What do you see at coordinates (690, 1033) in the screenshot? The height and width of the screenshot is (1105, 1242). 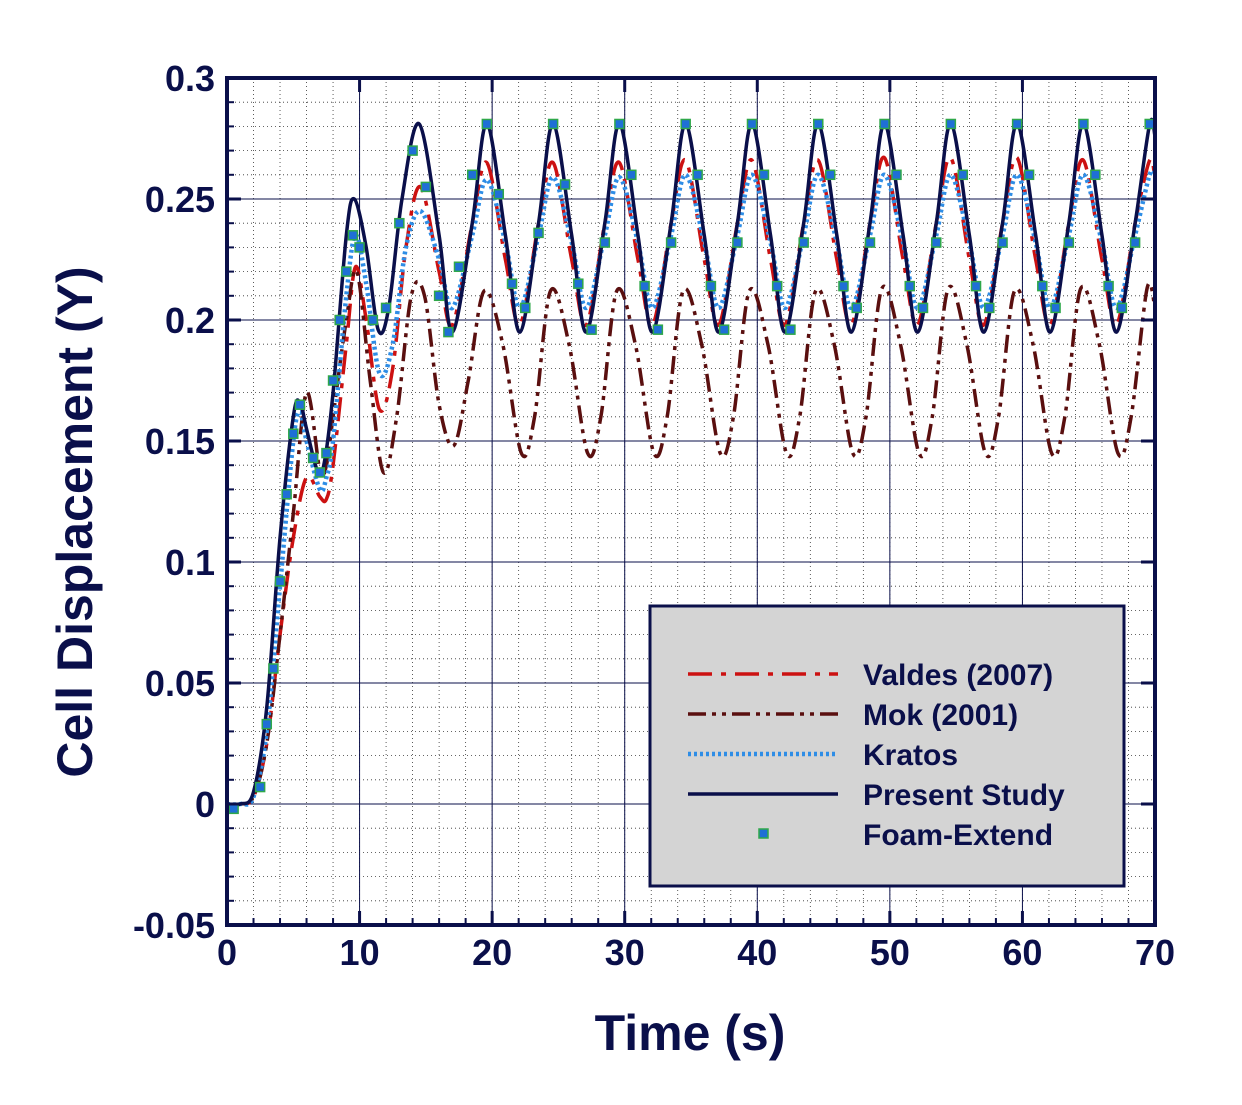 I see `x-axis-title: Time (s)` at bounding box center [690, 1033].